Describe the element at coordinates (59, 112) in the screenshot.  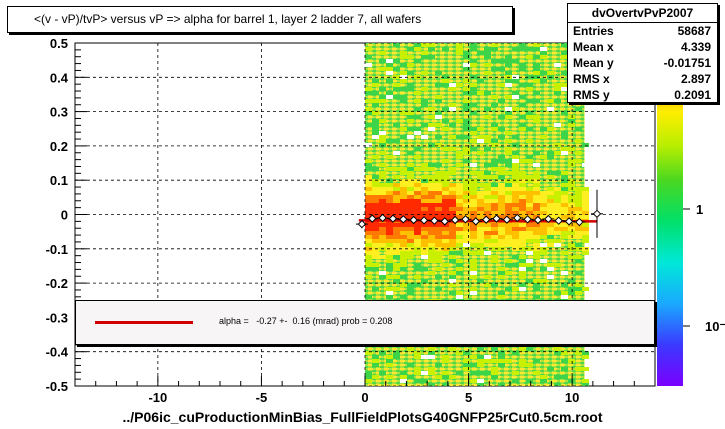
I see `y-tick-label: 0.3` at that location.